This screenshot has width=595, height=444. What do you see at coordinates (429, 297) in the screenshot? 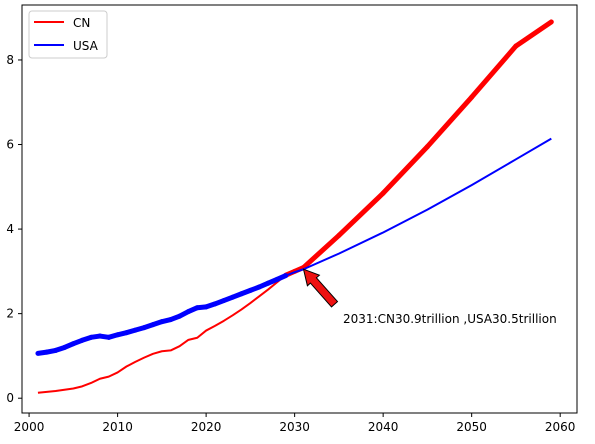
I see `annotation: 2031:CN30.9trillion ,USA30.5trillion` at bounding box center [429, 297].